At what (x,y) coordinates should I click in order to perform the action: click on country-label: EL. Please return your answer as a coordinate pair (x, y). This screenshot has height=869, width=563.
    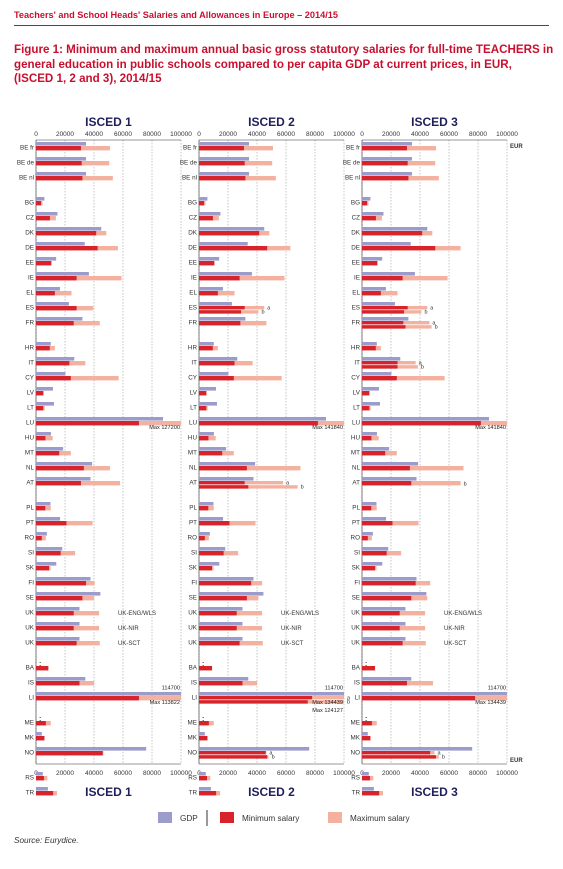
    Looking at the image, I should click on (356, 293).